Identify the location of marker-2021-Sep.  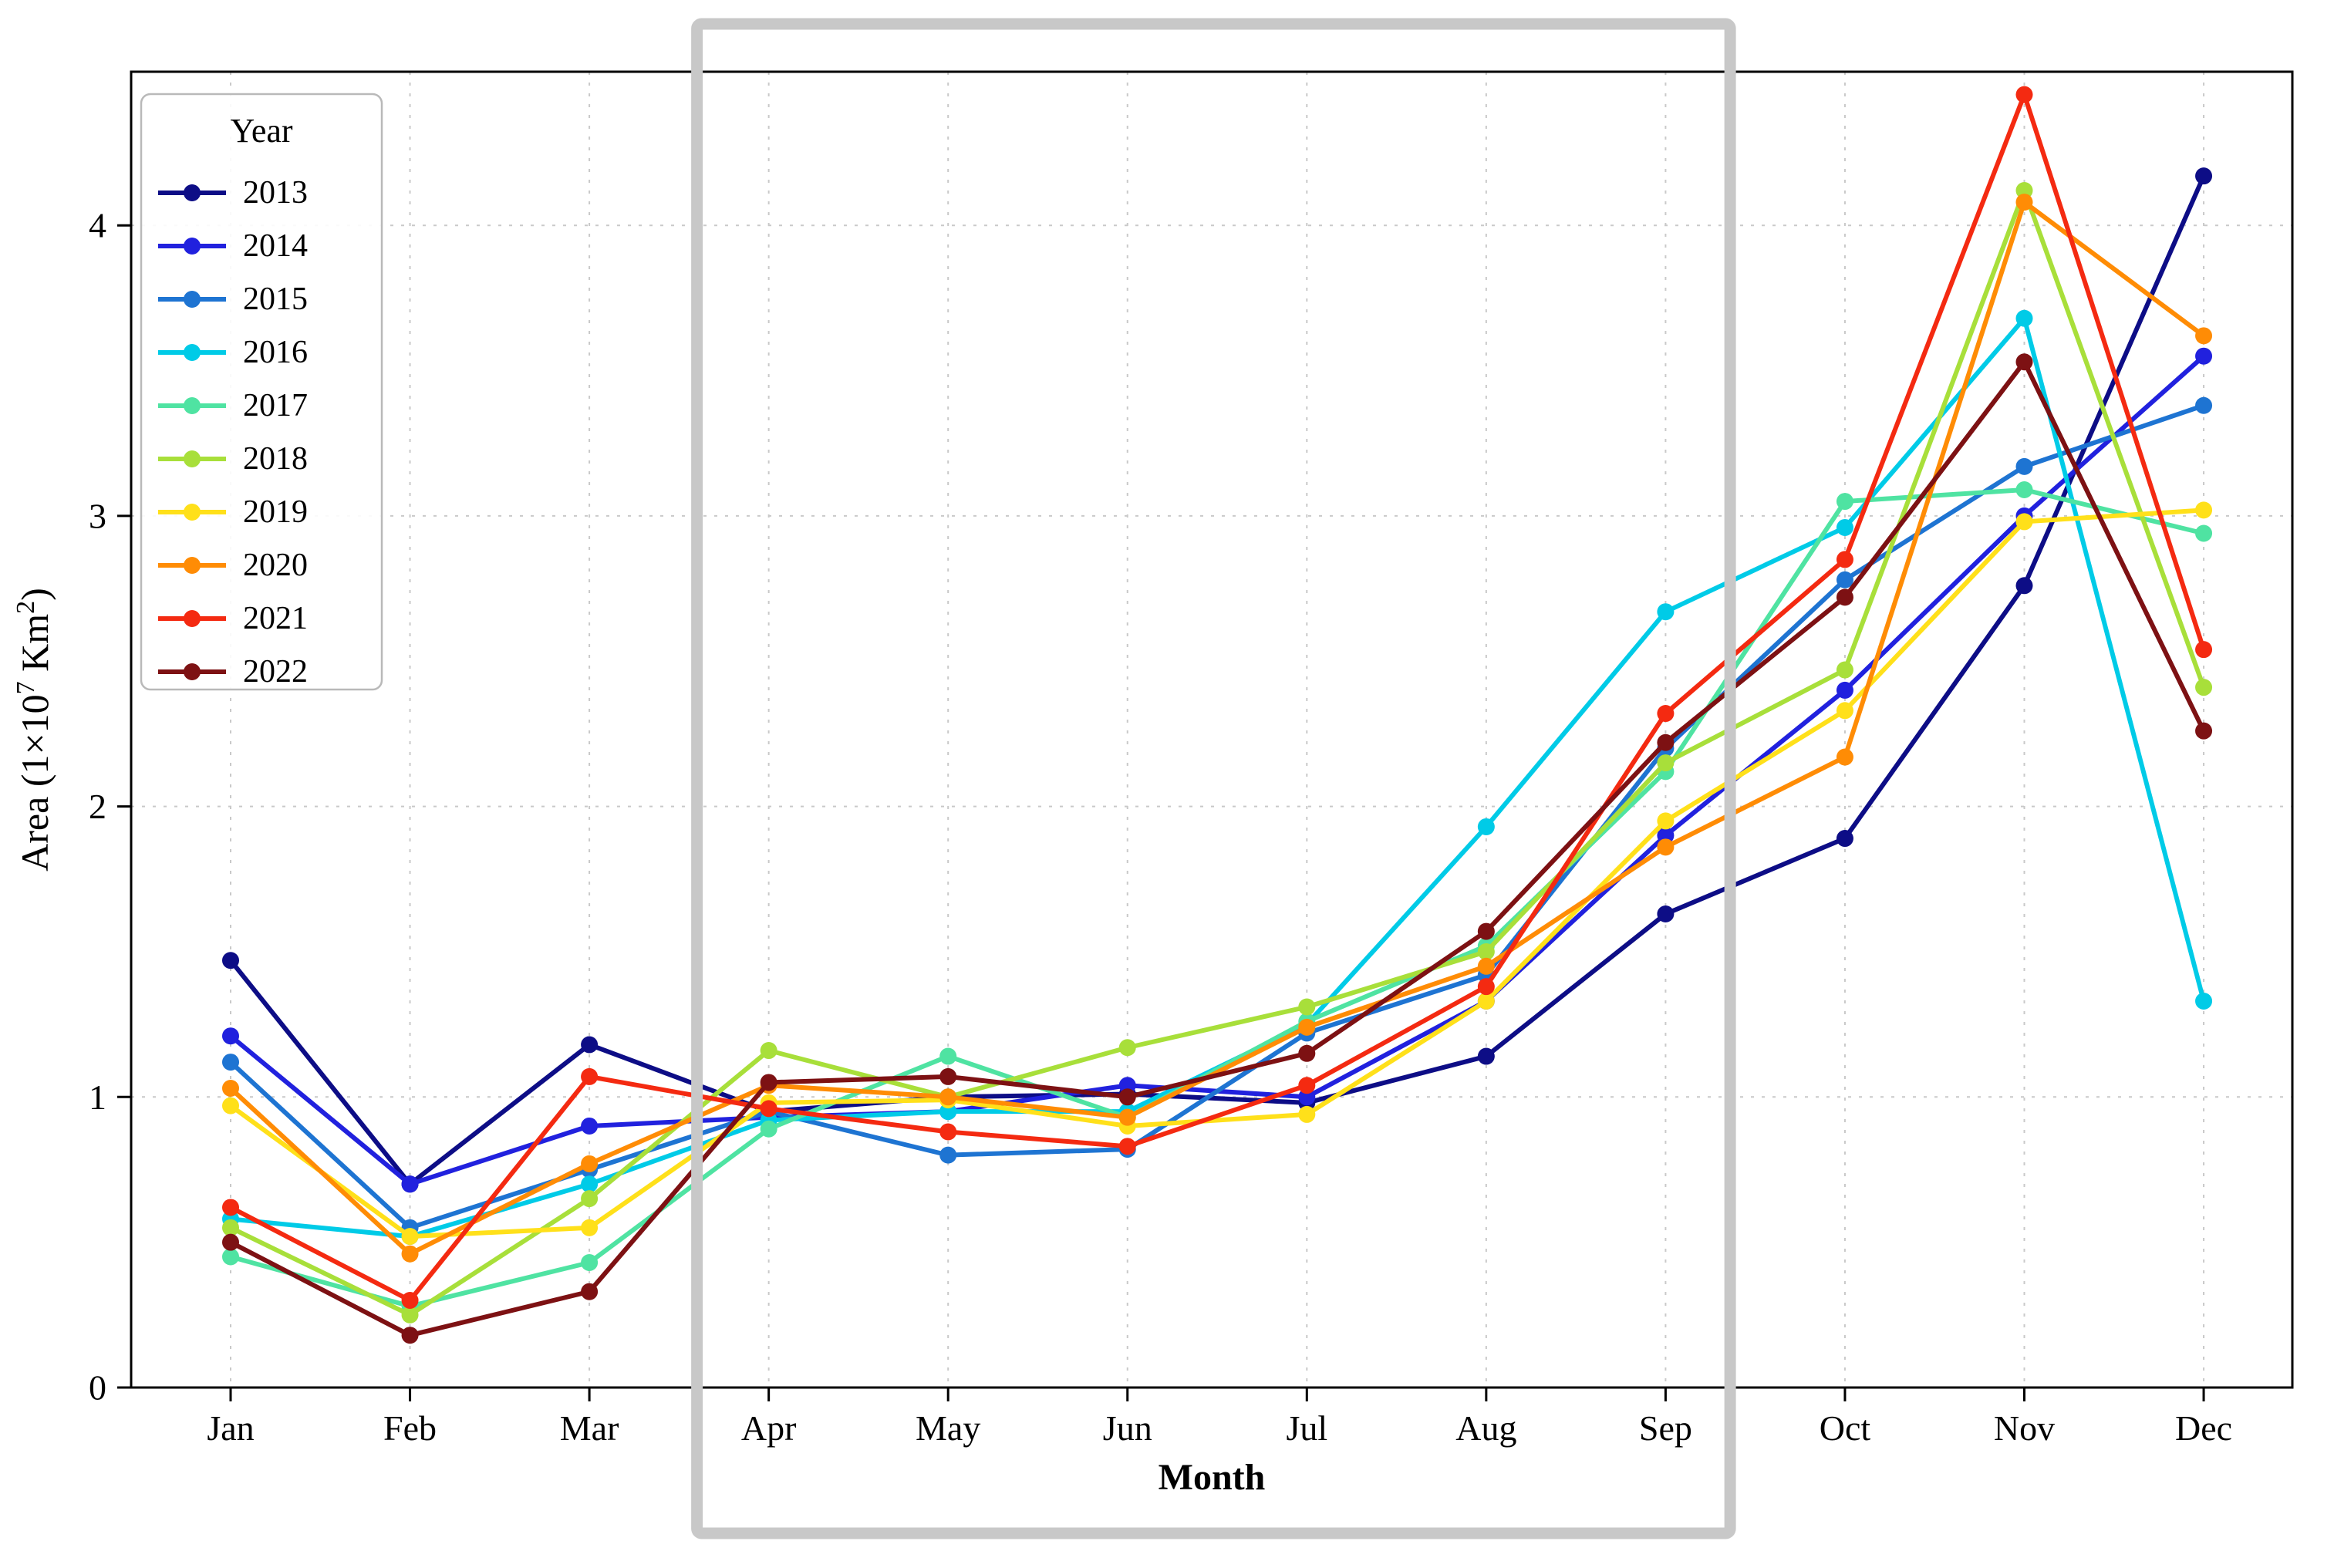
(1666, 714).